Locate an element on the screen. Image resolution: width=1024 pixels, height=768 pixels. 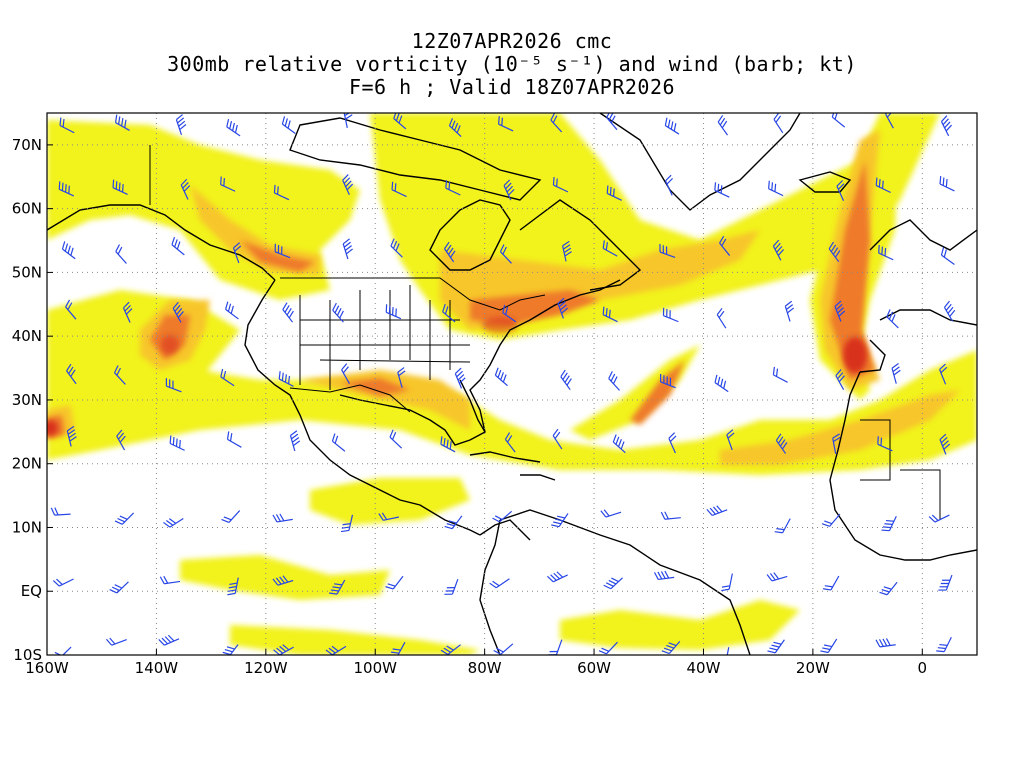
coast-north-america-west is located at coordinates (362, 407).